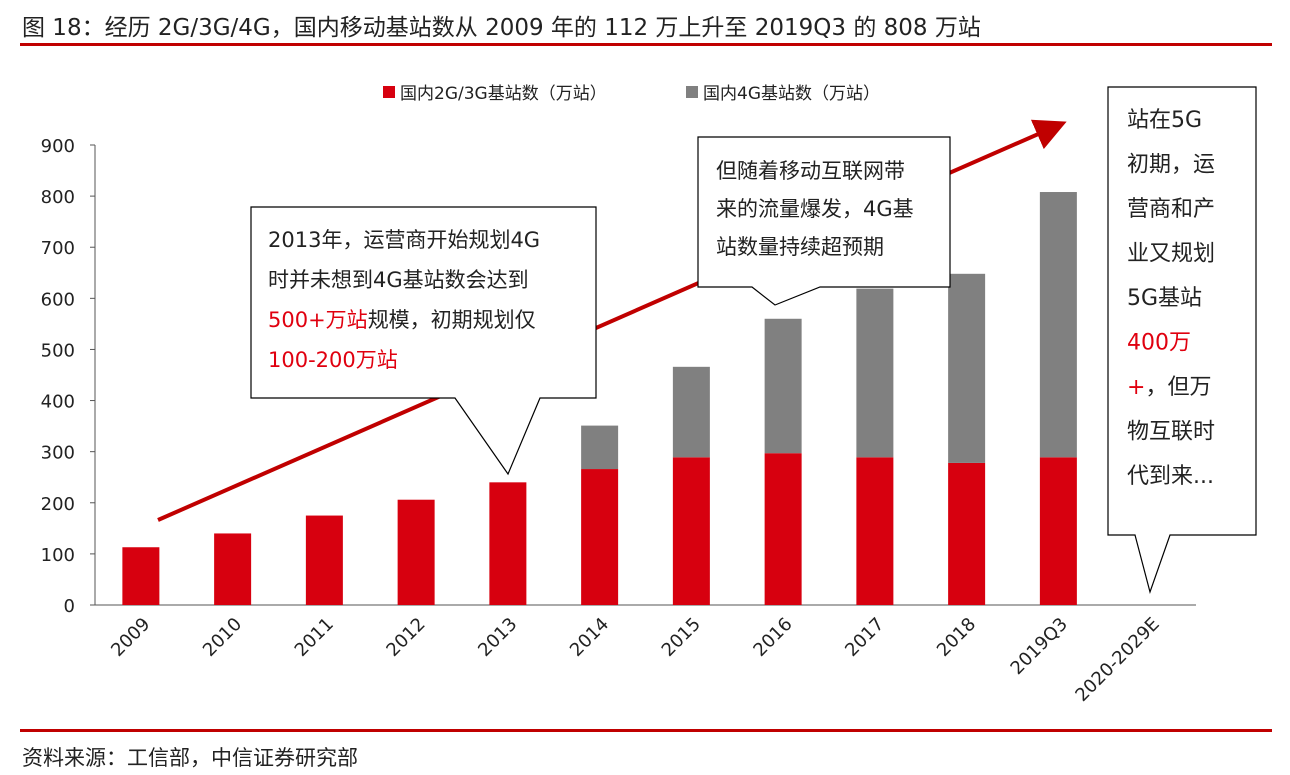 The image size is (1290, 775). What do you see at coordinates (389, 92) in the screenshot?
I see `legend-2g3g-swatch` at bounding box center [389, 92].